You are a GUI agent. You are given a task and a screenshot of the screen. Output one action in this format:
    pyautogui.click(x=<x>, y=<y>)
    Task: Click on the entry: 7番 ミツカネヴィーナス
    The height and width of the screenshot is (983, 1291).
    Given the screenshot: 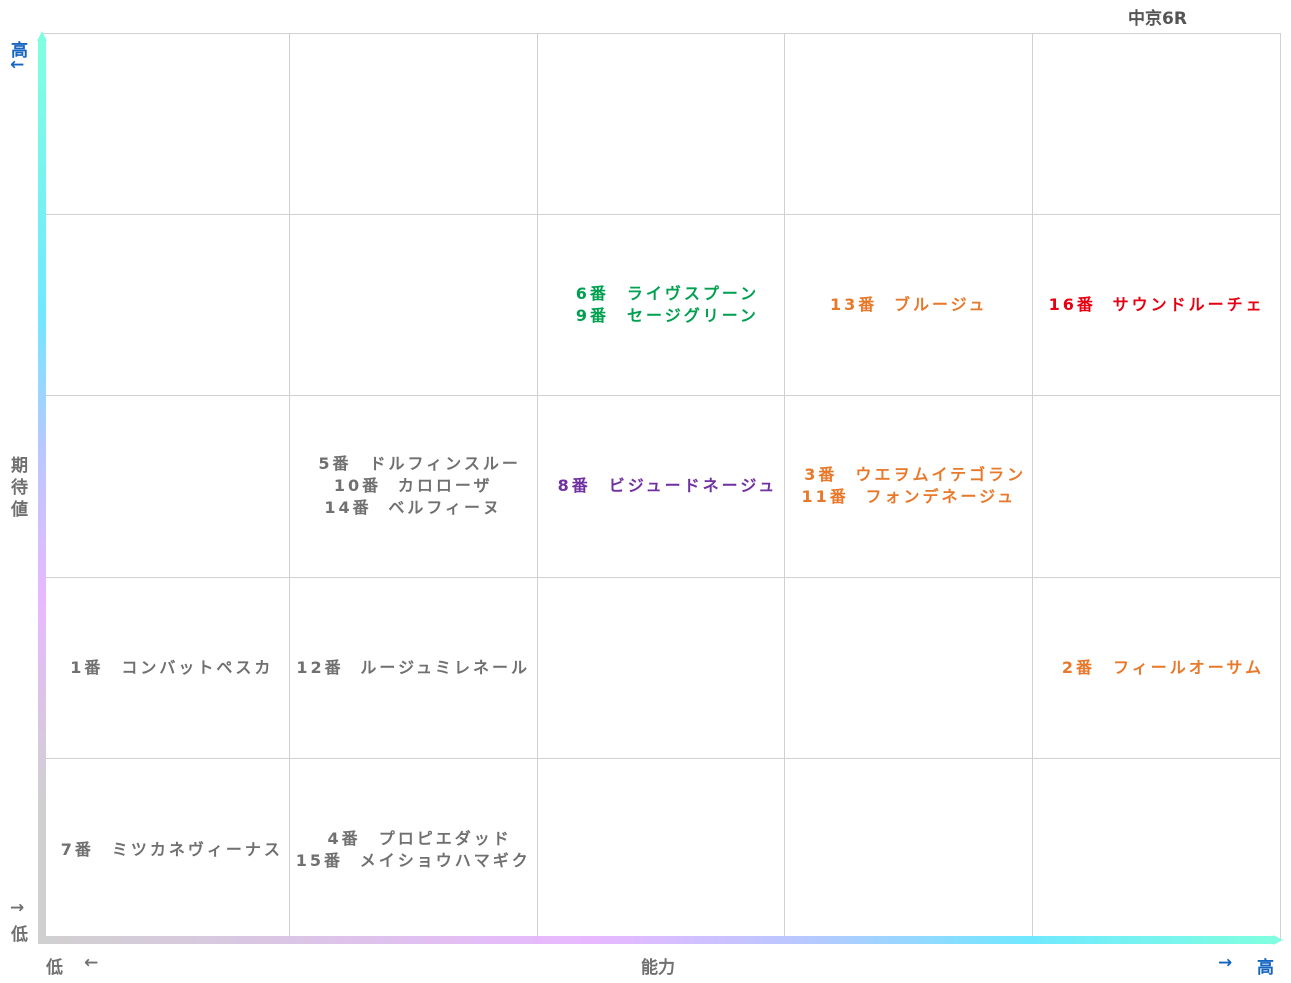 What is the action you would take?
    pyautogui.click(x=165, y=850)
    